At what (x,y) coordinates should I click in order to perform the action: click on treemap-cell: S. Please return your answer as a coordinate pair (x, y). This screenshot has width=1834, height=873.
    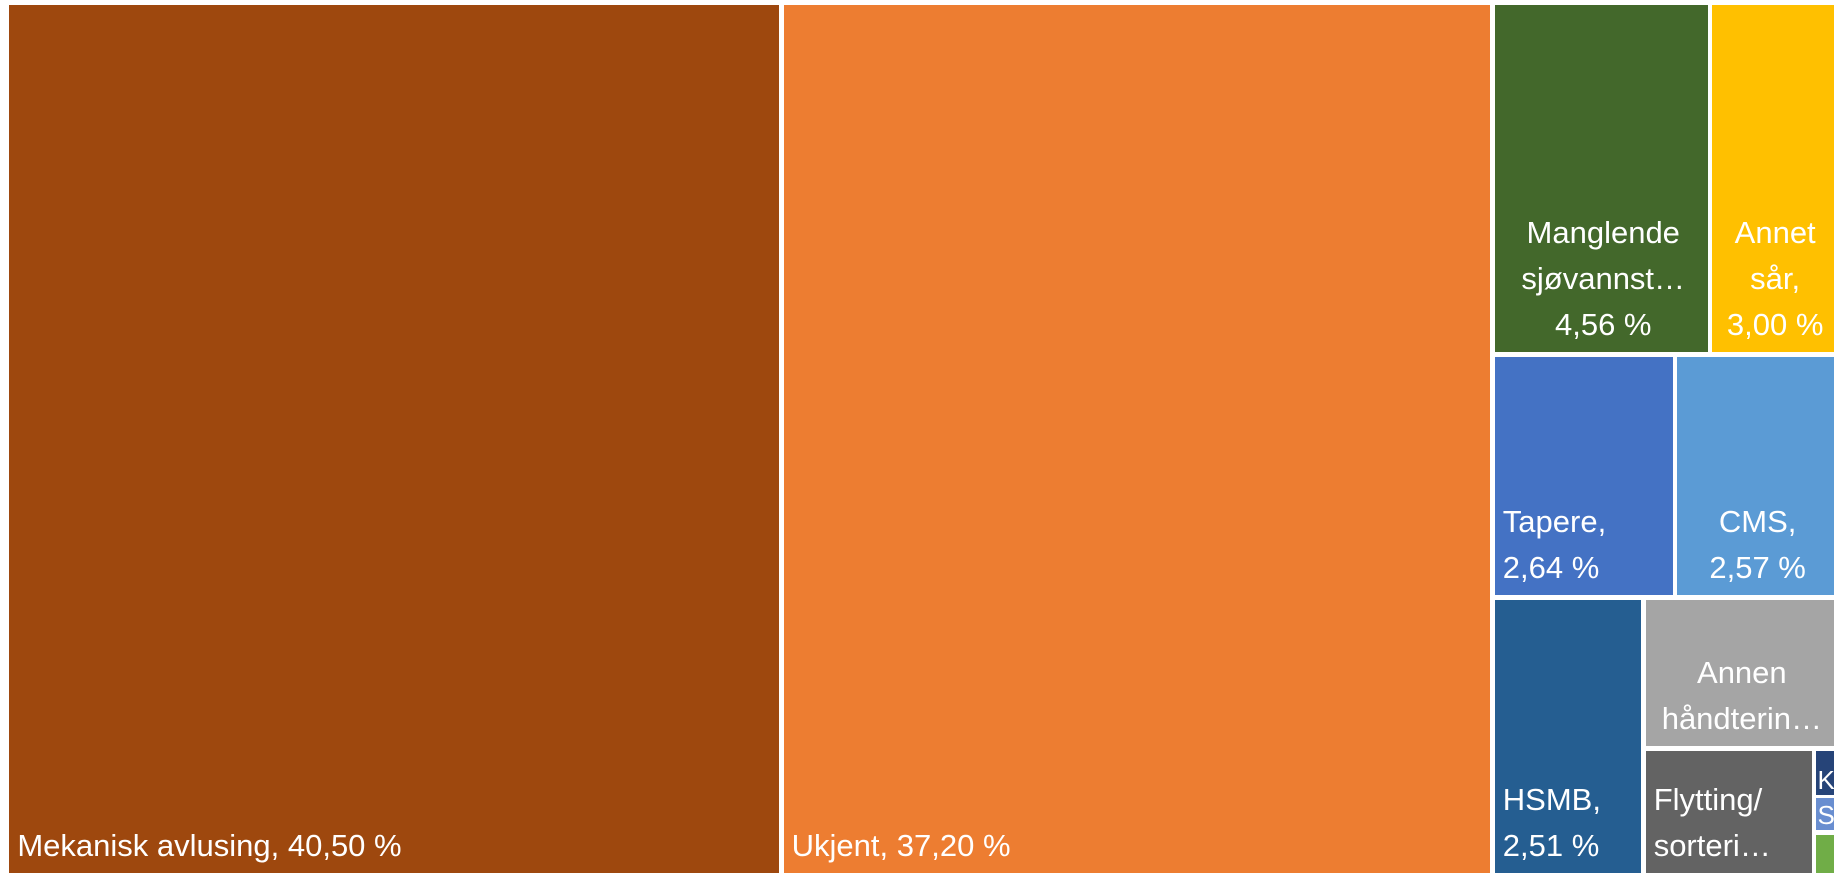
    Looking at the image, I should click on (1825, 814).